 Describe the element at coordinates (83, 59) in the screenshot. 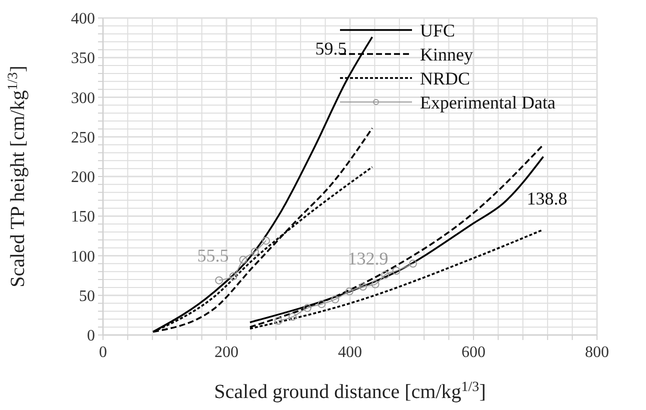

I see `y-tick-label: 350` at that location.